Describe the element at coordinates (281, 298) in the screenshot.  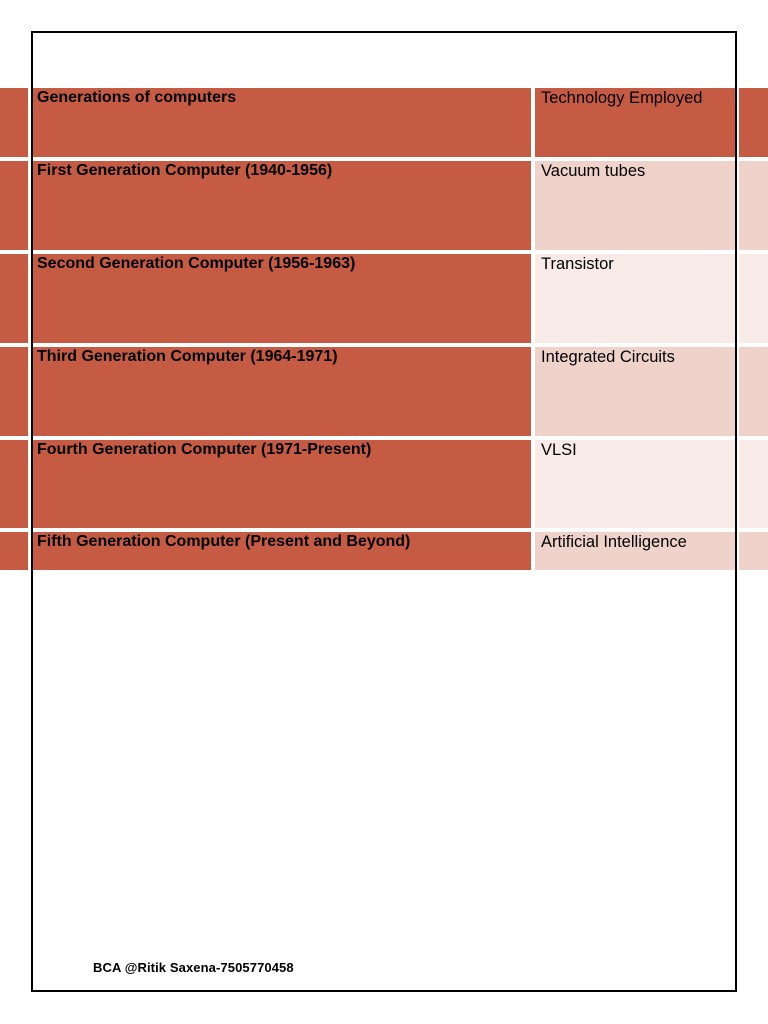
I see `table-cell-generation: Second Generation Computer (1956-1963)` at that location.